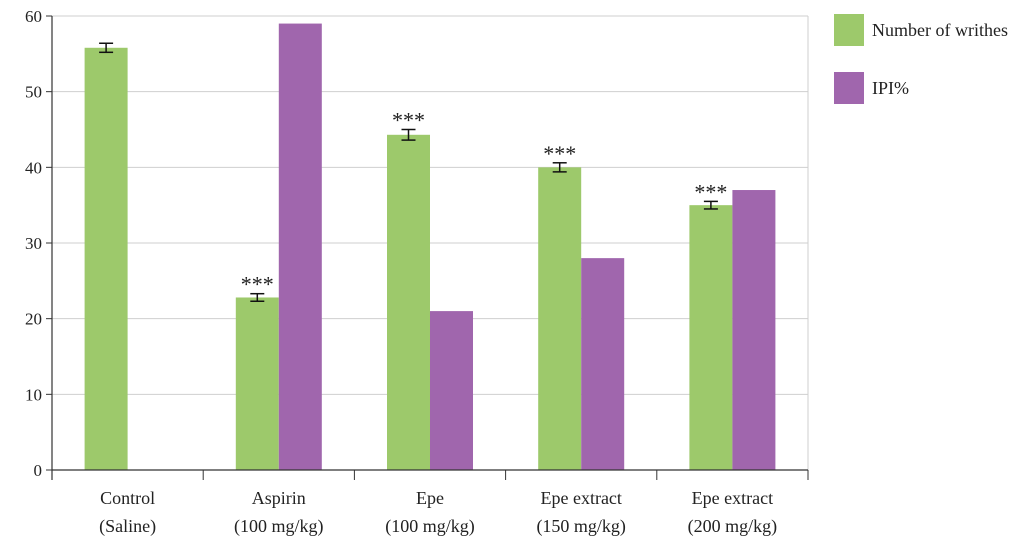  What do you see at coordinates (33, 394) in the screenshot?
I see `y-tick-label: 10` at bounding box center [33, 394].